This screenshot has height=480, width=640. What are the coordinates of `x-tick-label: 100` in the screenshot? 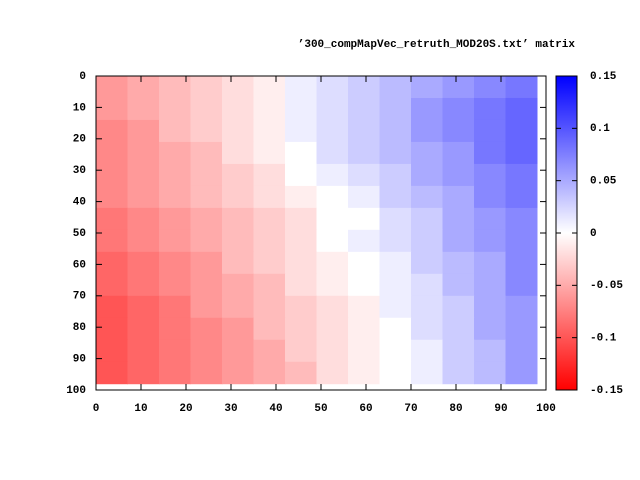 It's located at (546, 409).